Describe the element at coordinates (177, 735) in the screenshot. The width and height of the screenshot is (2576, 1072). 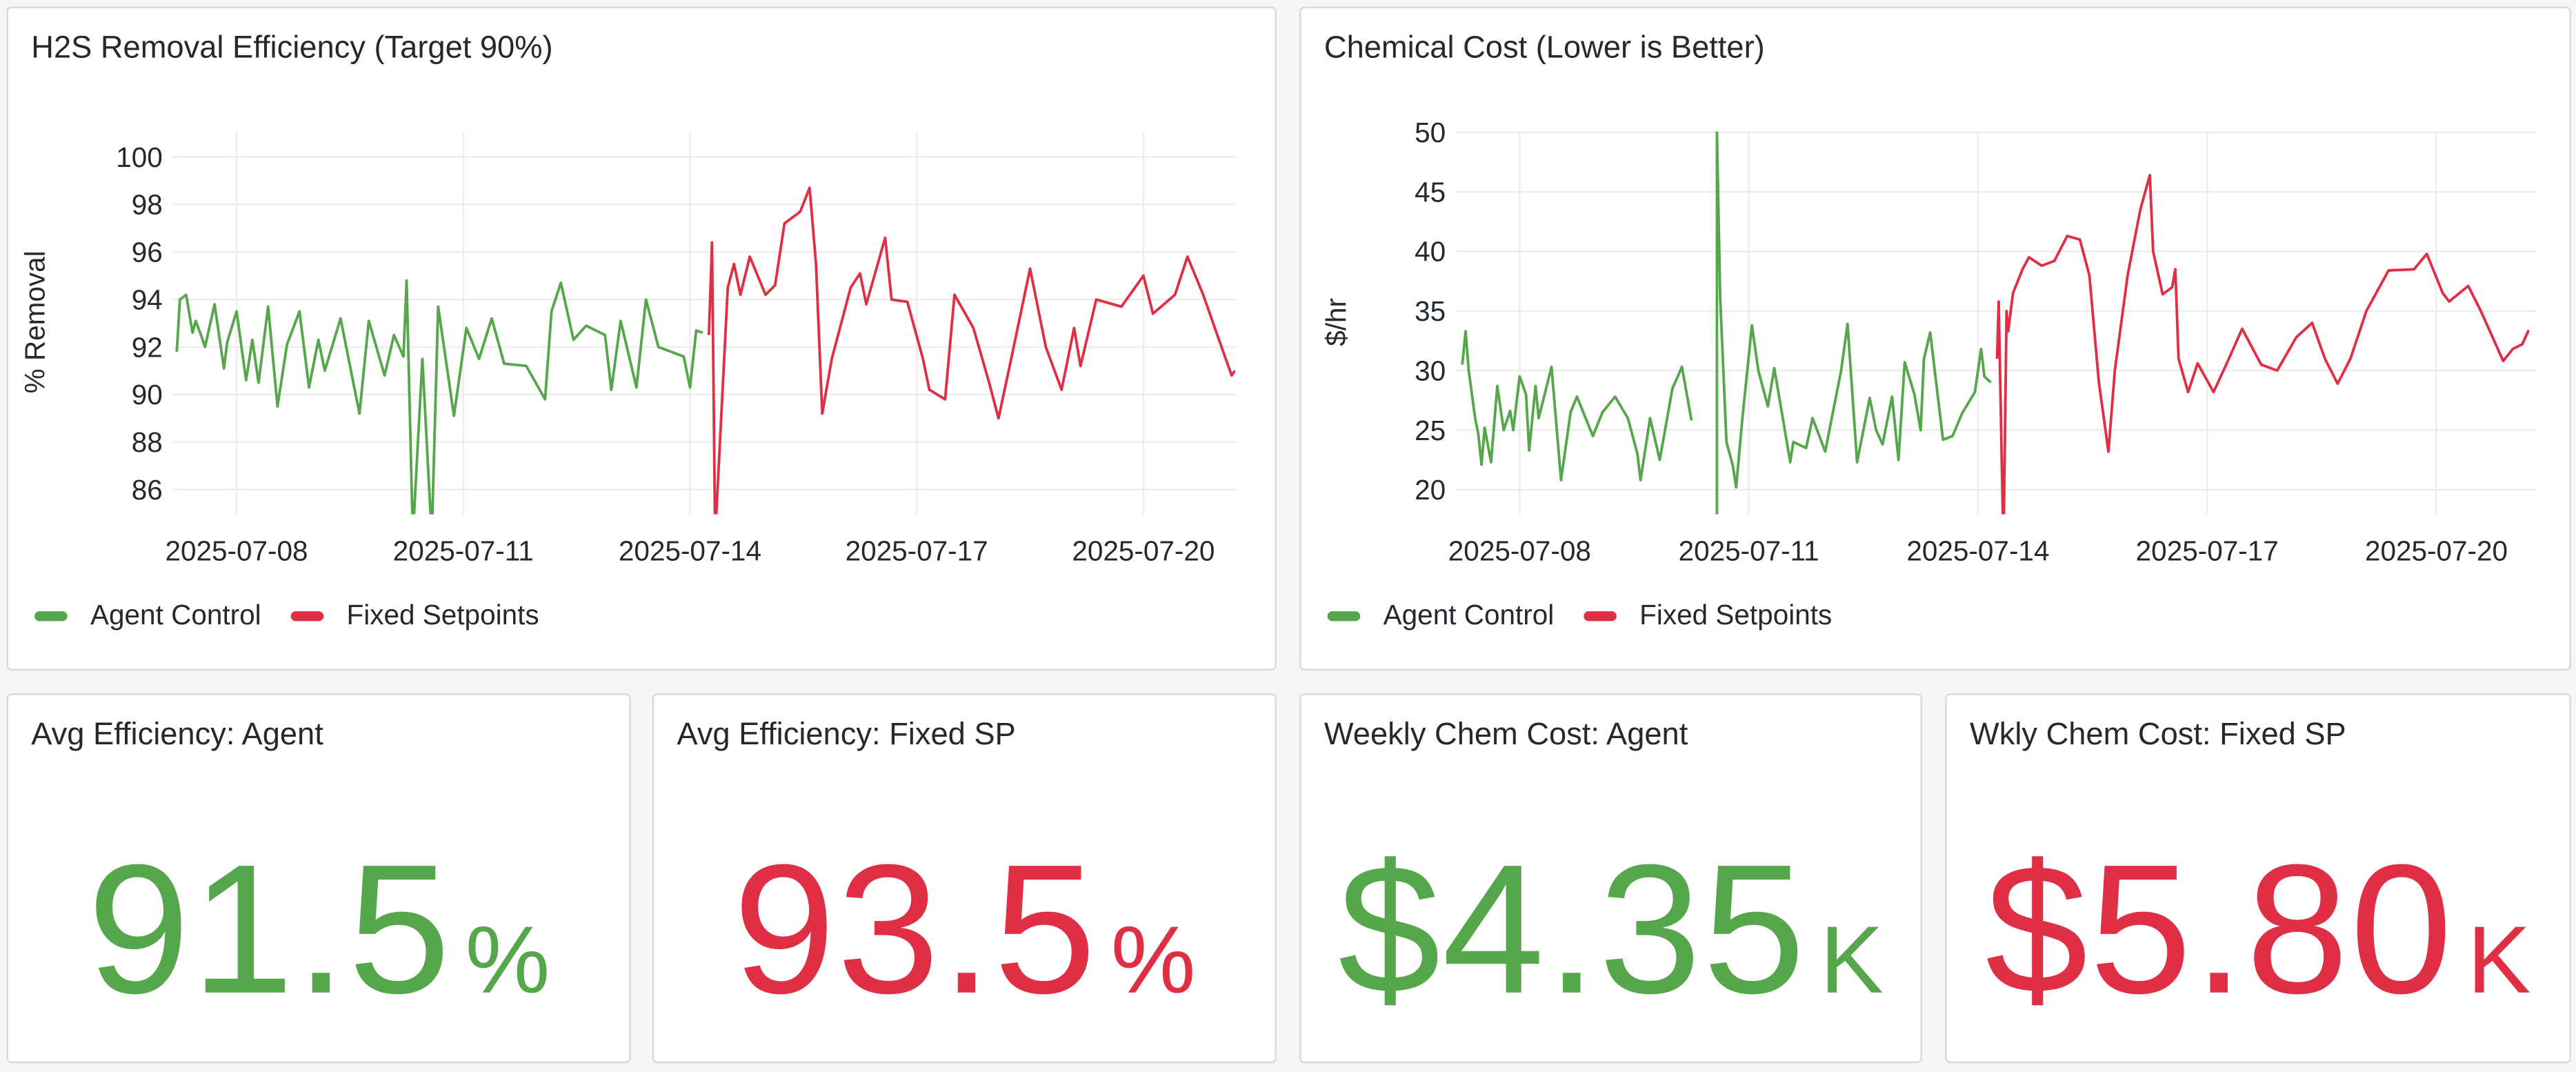
I see `stat-title: Avg Efficiency: Agent` at that location.